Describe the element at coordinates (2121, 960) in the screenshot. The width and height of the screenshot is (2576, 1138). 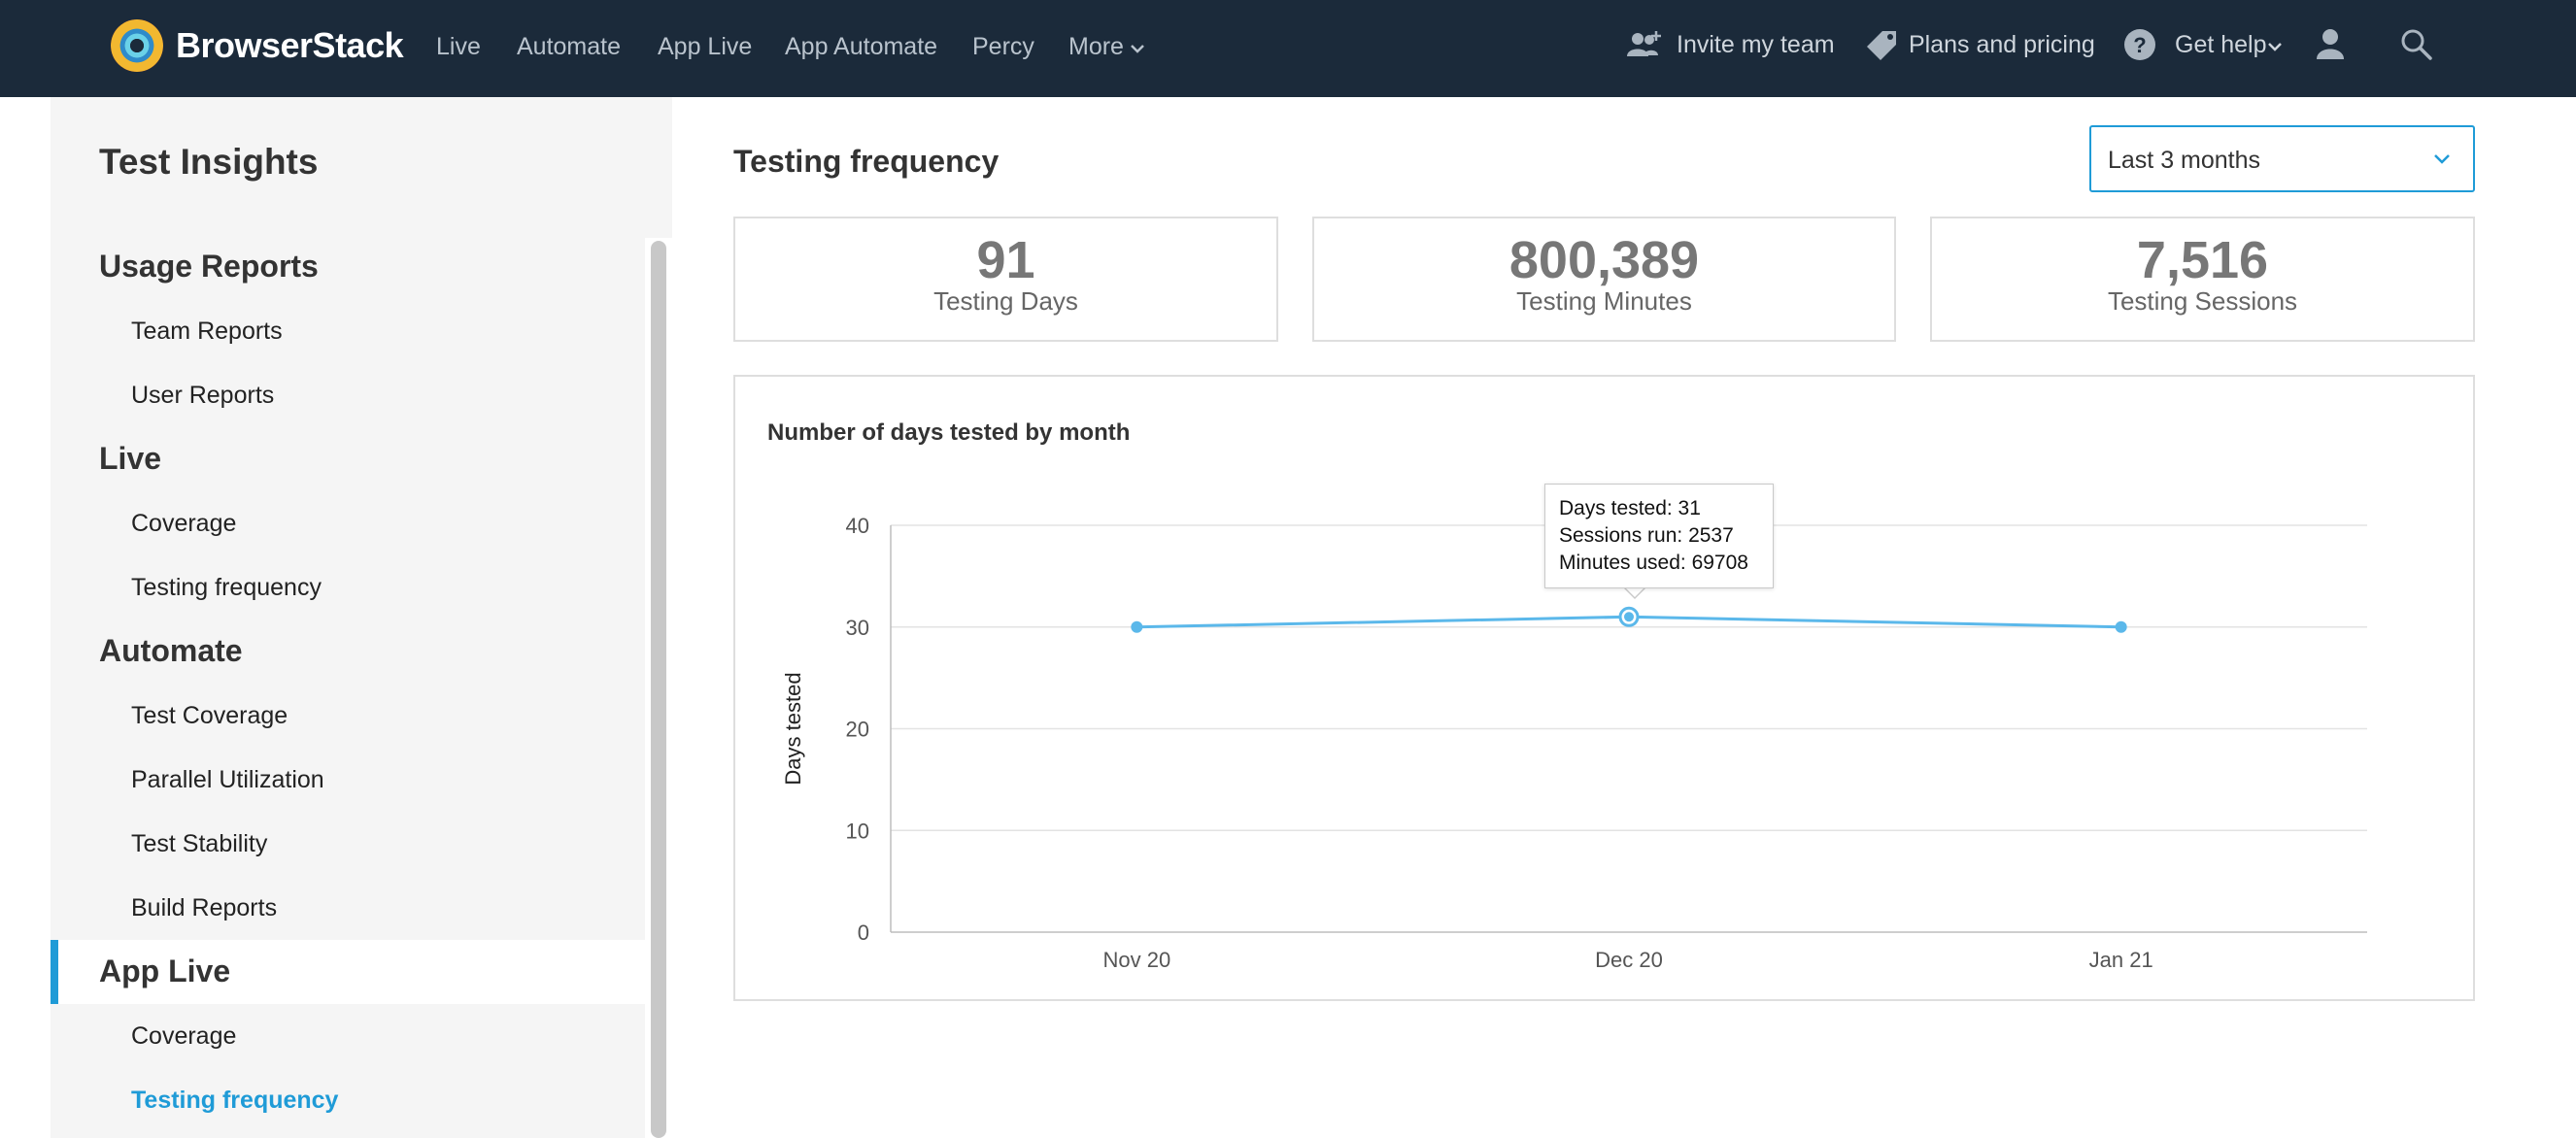
I see `x-tick-label: Jan 21` at that location.